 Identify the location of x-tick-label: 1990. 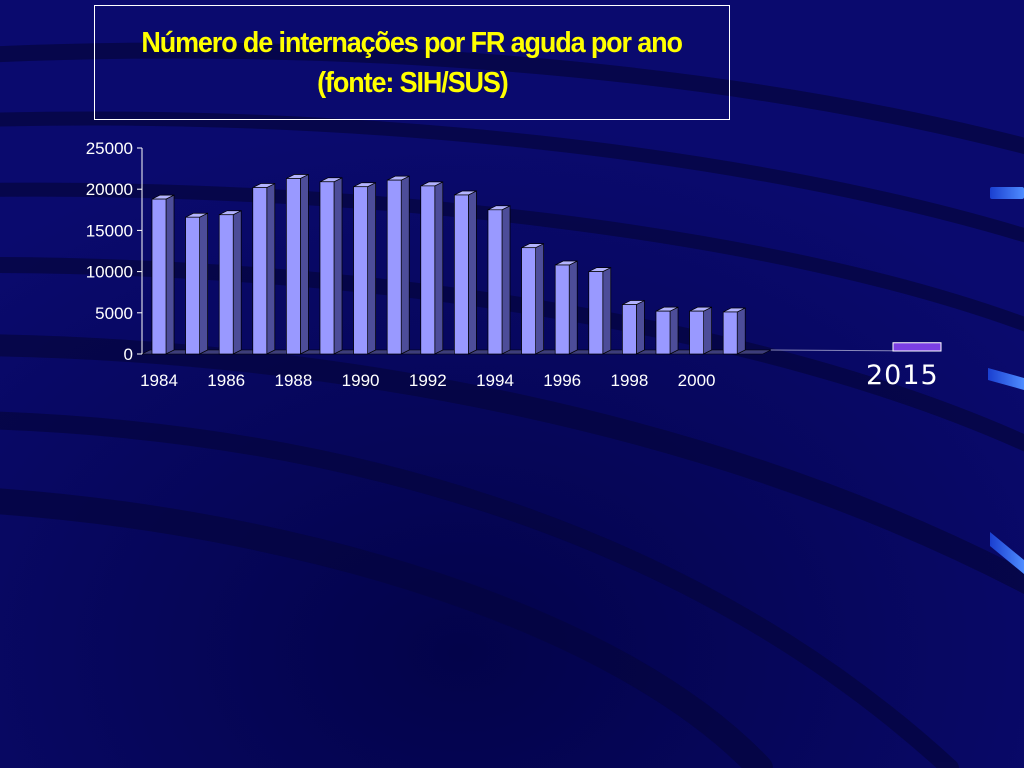
(361, 380).